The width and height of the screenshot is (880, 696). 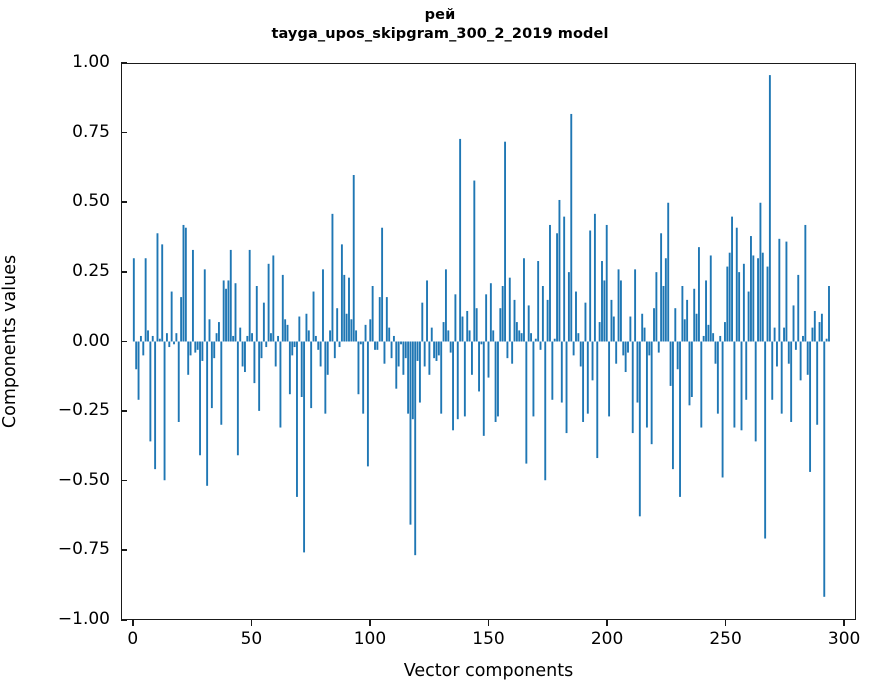 What do you see at coordinates (91, 62) in the screenshot?
I see `y-tick-label: 1.00` at bounding box center [91, 62].